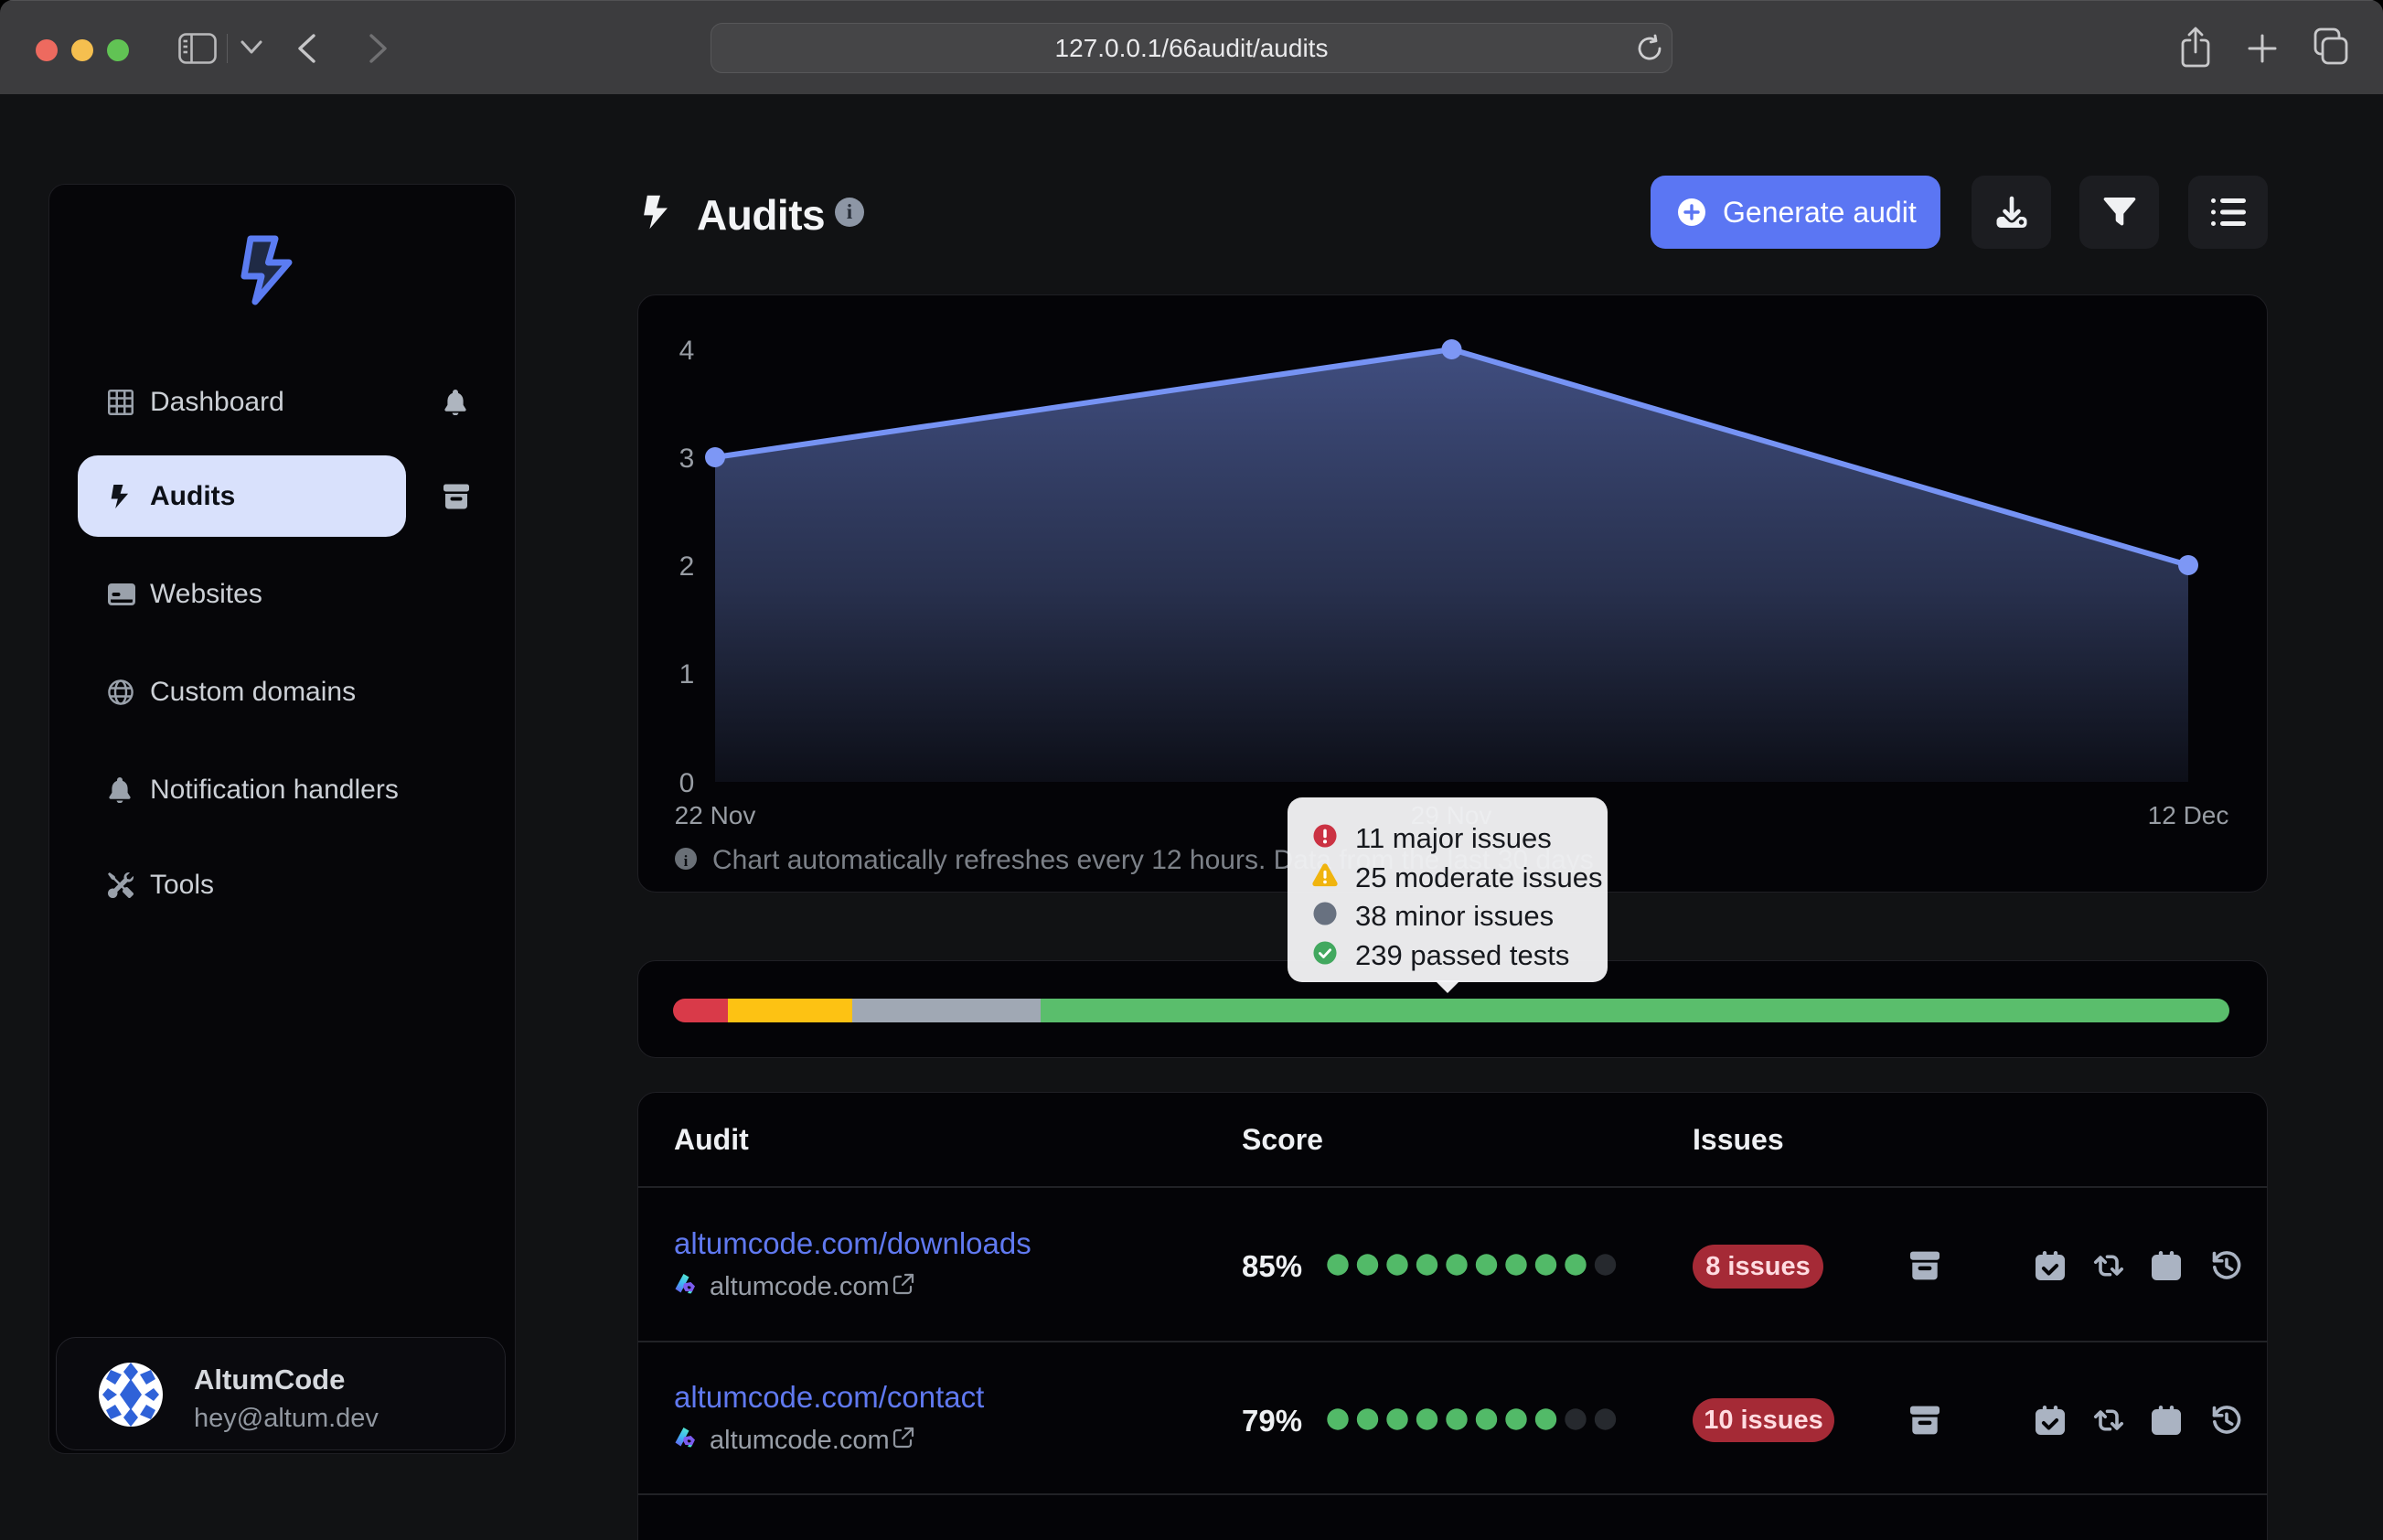 The height and width of the screenshot is (1540, 2383). I want to click on svg-text: 3, so click(687, 459).